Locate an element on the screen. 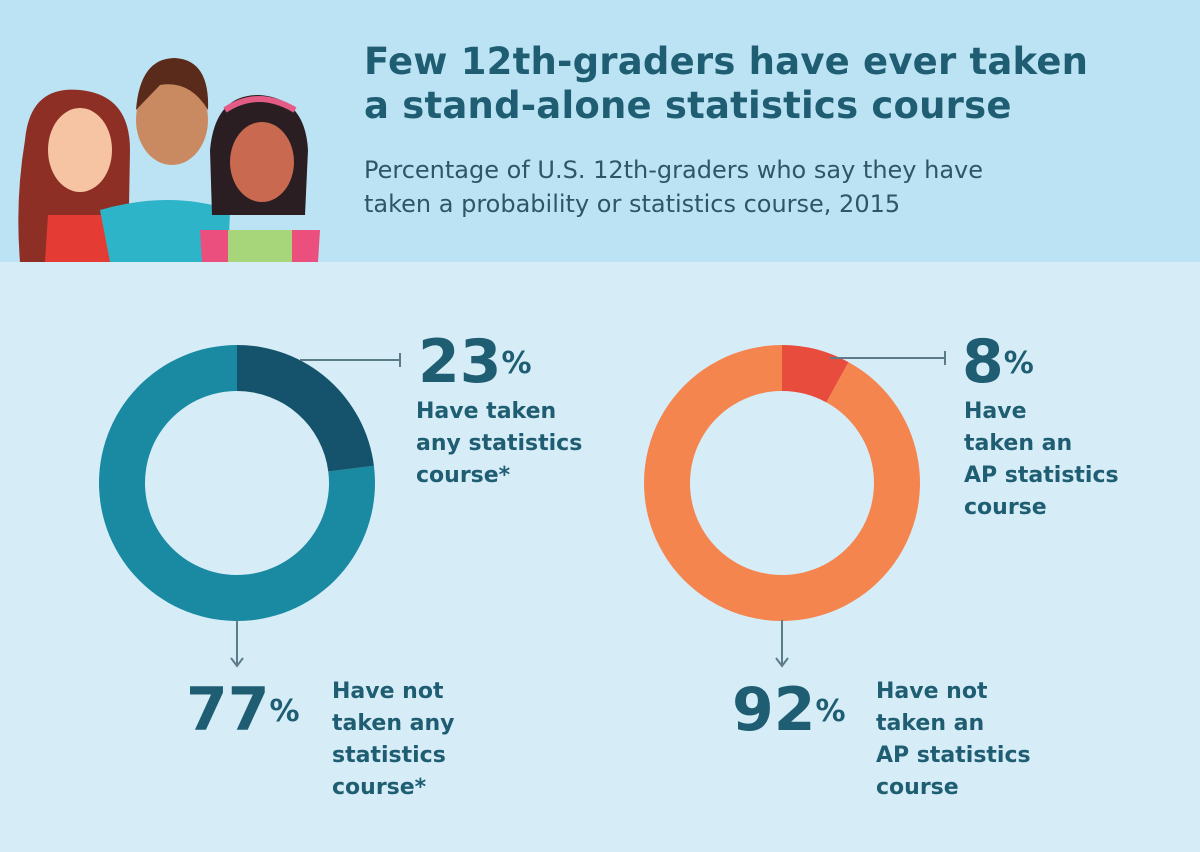 The image size is (1200, 852). slice-text-23: Have taken any statistics course* is located at coordinates (499, 444).